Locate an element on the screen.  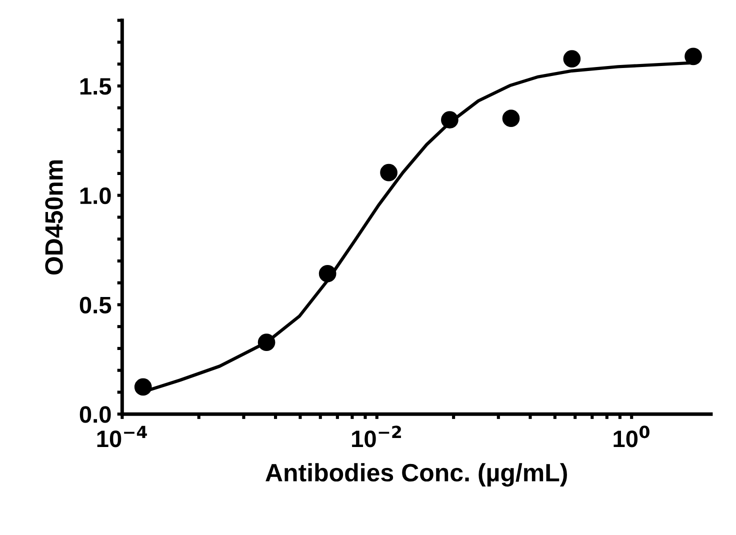
y-tick-label: 1.0 is located at coordinates (95, 195).